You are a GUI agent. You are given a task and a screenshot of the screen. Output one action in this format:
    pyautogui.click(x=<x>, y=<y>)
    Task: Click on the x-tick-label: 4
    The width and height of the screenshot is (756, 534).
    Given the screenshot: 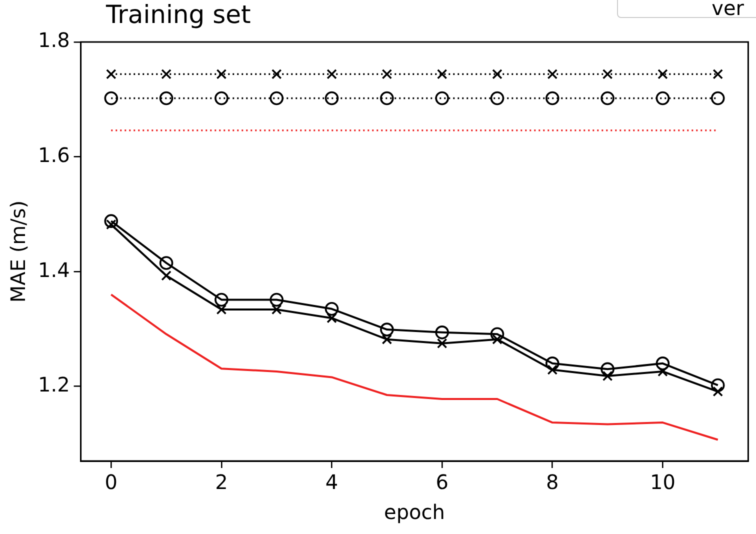 What is the action you would take?
    pyautogui.click(x=331, y=482)
    